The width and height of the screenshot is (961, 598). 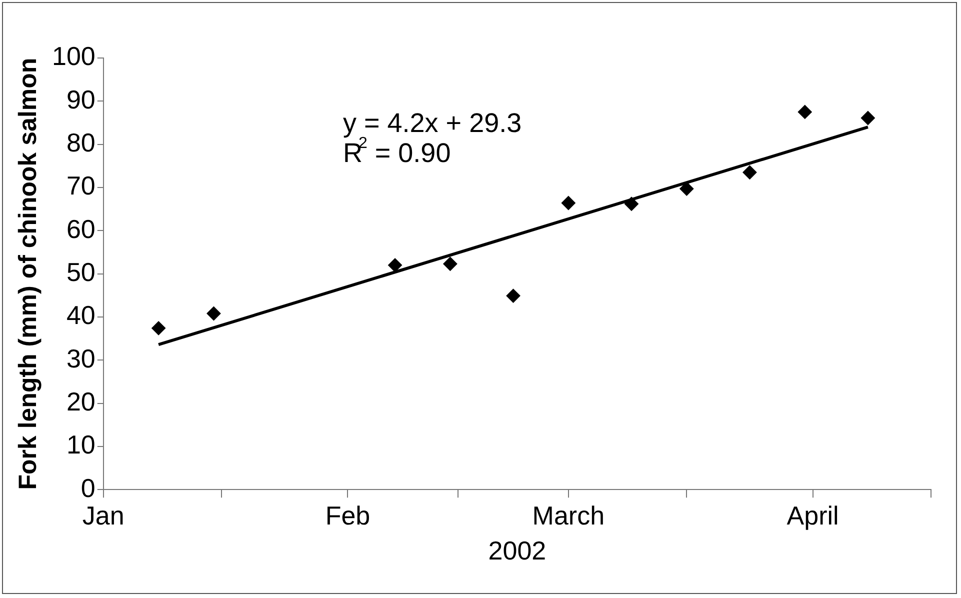 I want to click on x-axis-title: 2002, so click(x=517, y=551).